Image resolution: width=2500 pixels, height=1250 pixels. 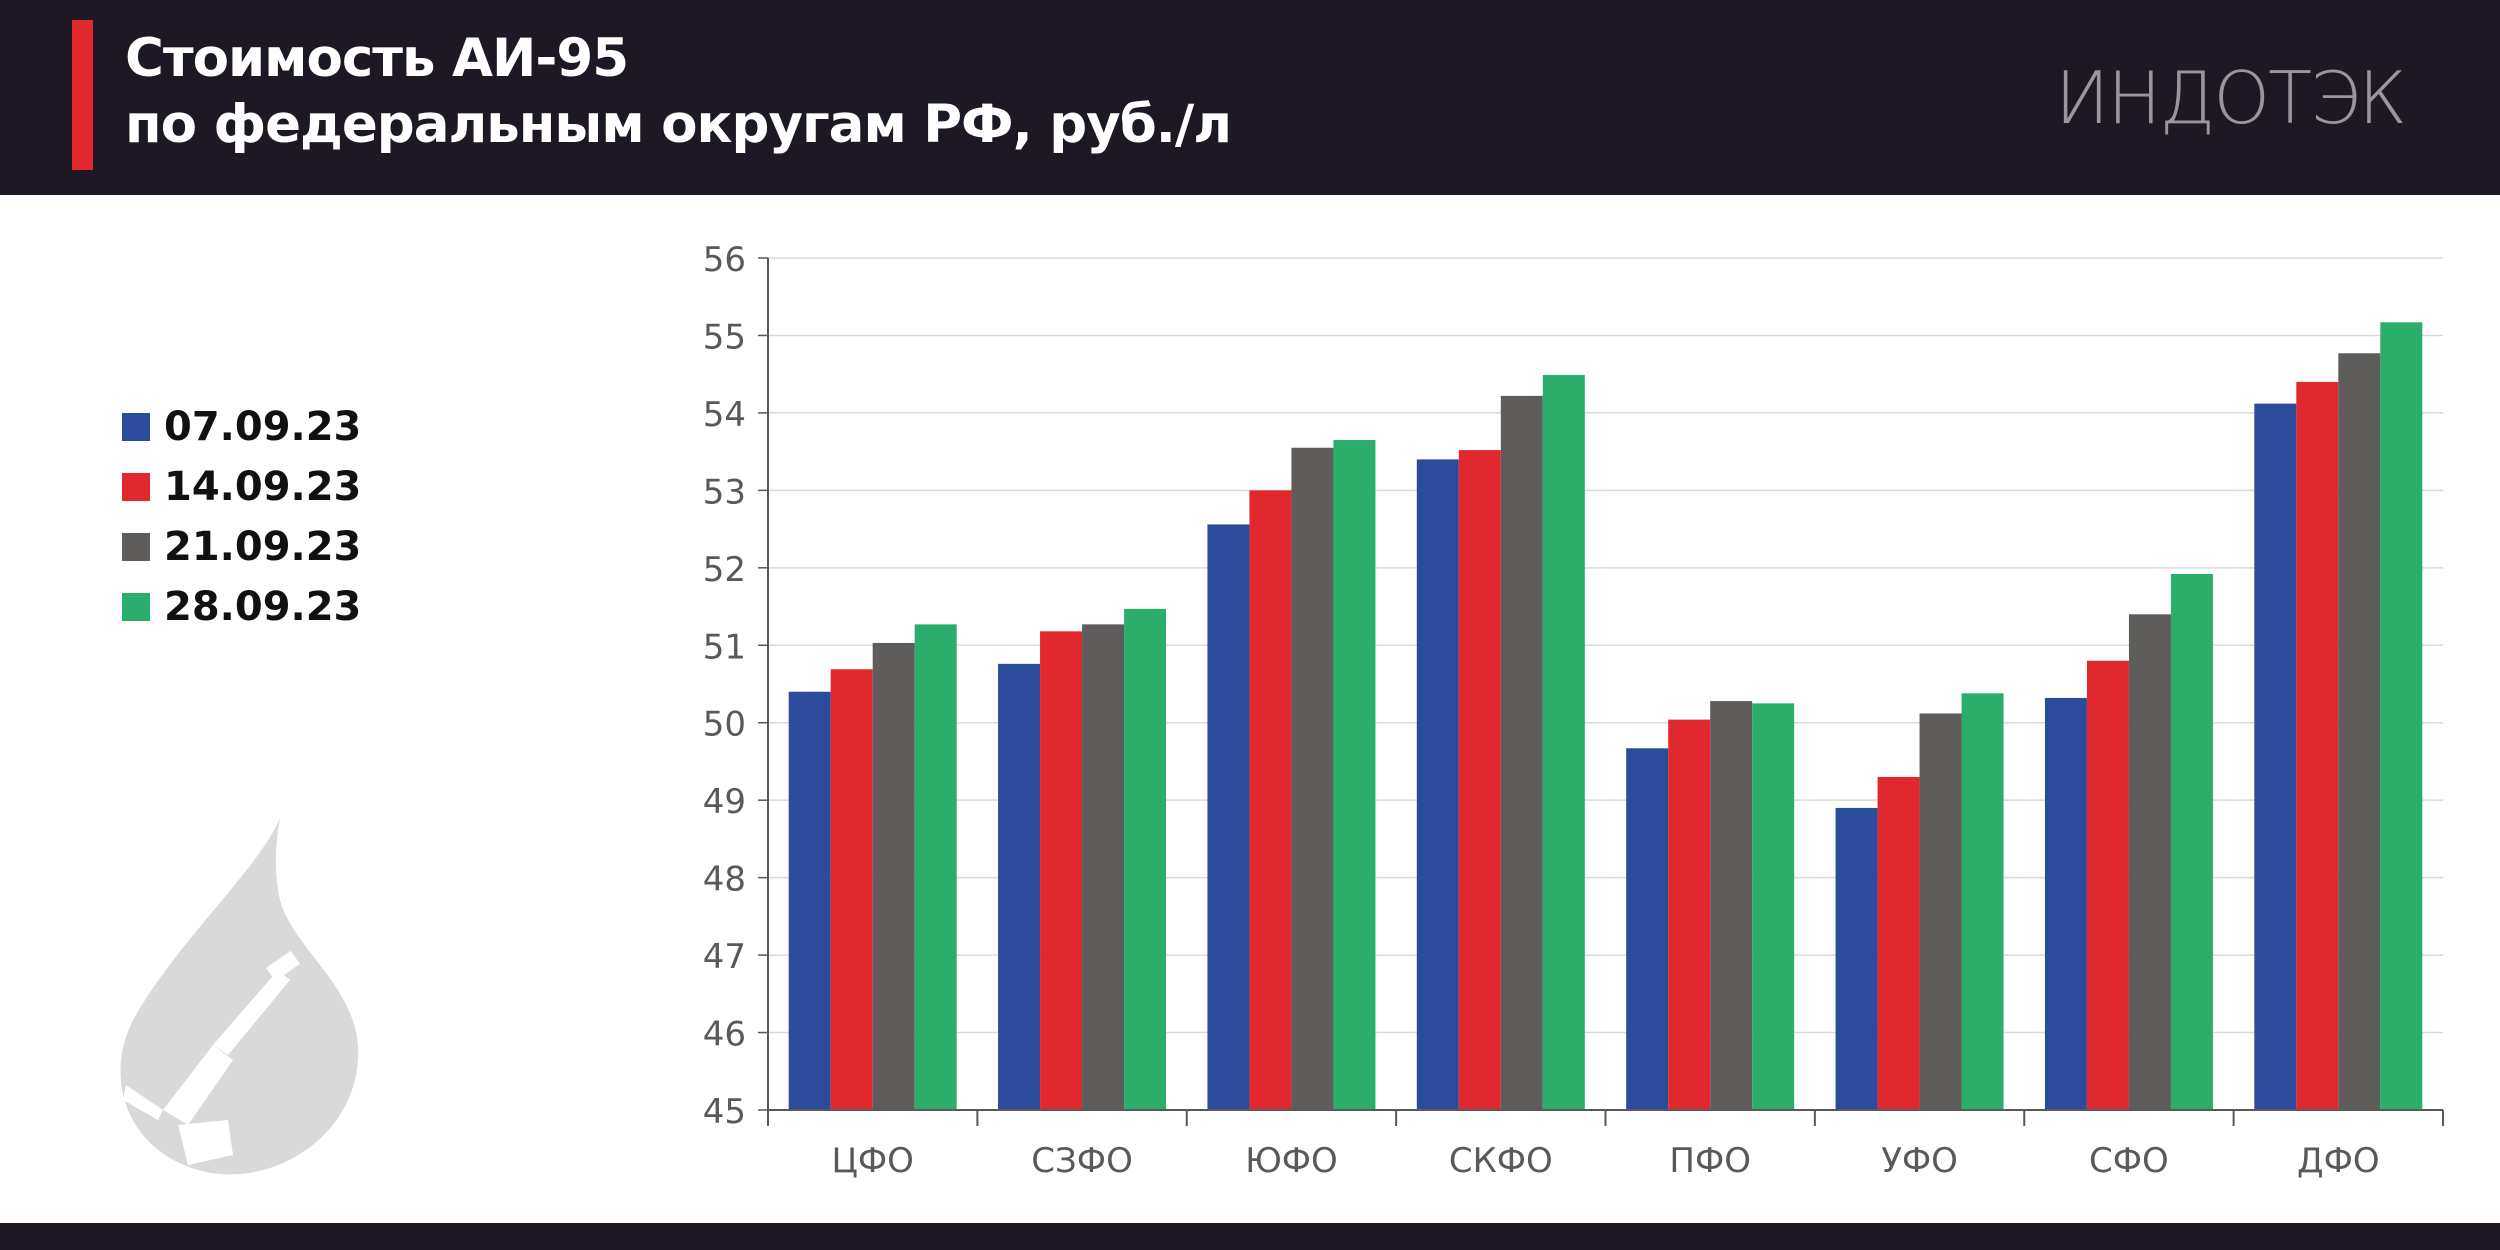 What do you see at coordinates (724, 260) in the screenshot?
I see `y-tick-label: 56` at bounding box center [724, 260].